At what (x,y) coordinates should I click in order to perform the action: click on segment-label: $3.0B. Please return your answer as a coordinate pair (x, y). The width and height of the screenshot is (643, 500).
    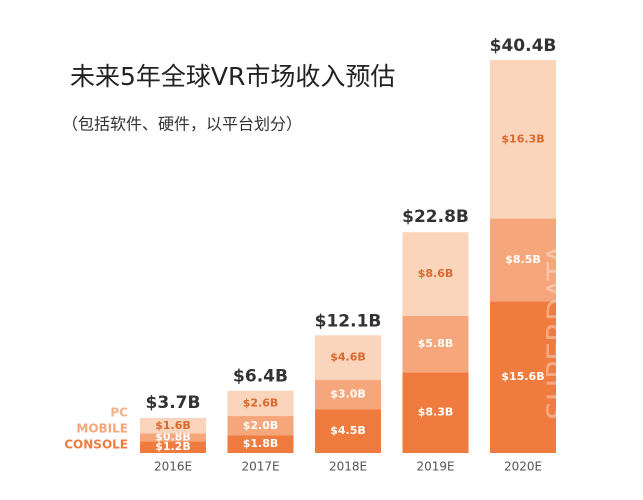
    Looking at the image, I should click on (348, 394).